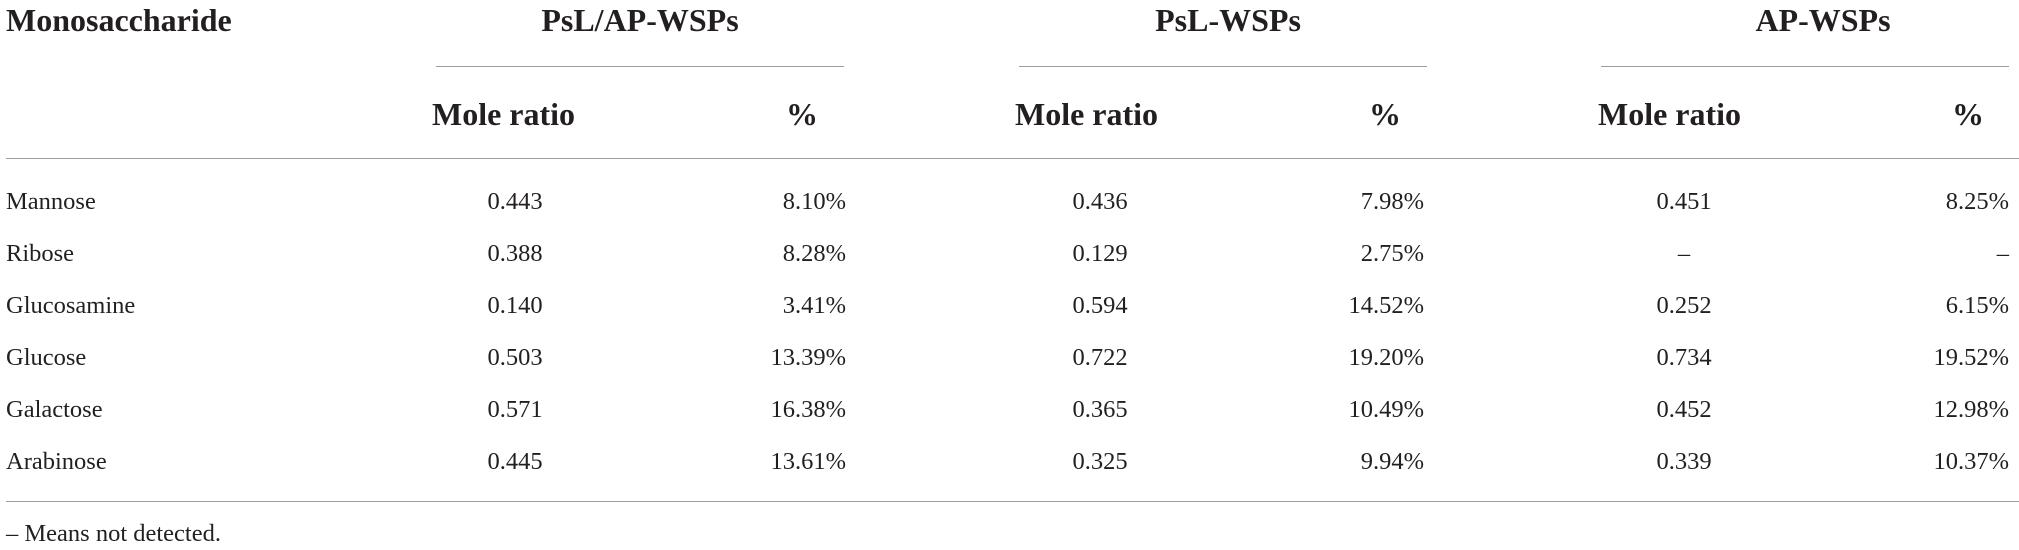 The height and width of the screenshot is (550, 2019). Describe the element at coordinates (1971, 461) in the screenshot. I see `cell-value: 10.37%` at that location.